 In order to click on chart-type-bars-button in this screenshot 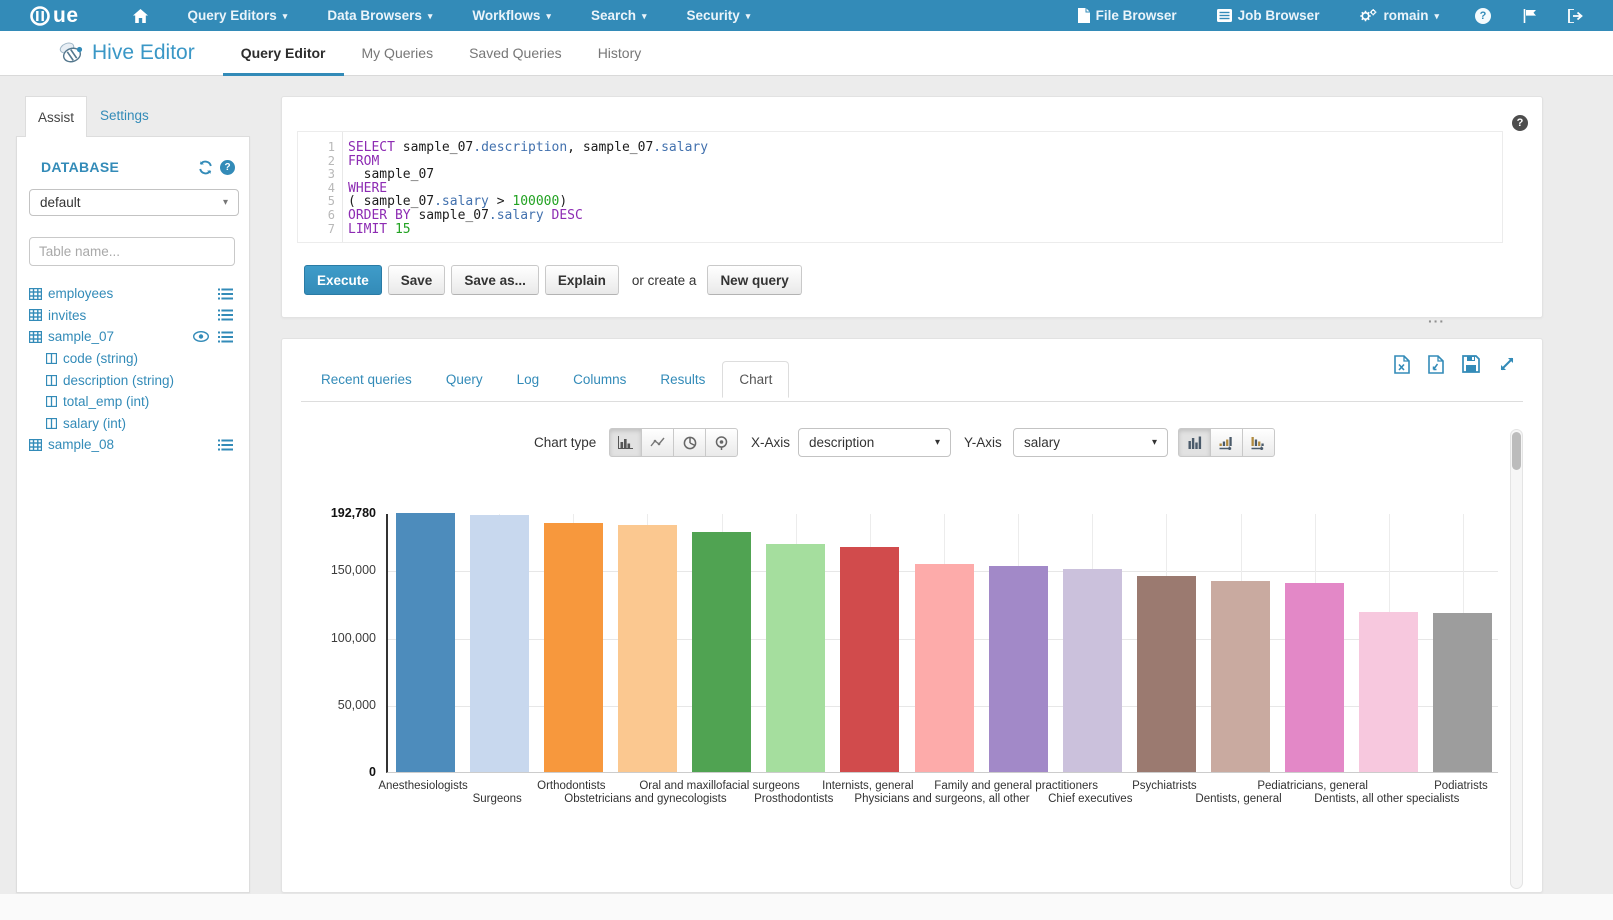, I will do `click(625, 442)`.